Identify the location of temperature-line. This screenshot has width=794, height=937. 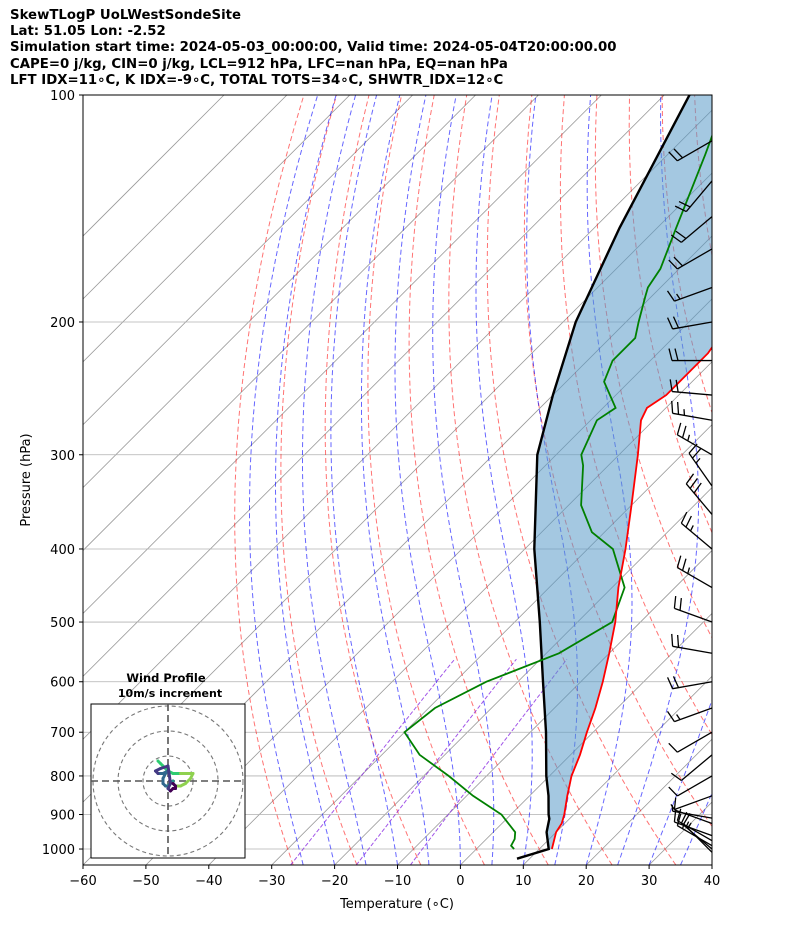
(631, 597).